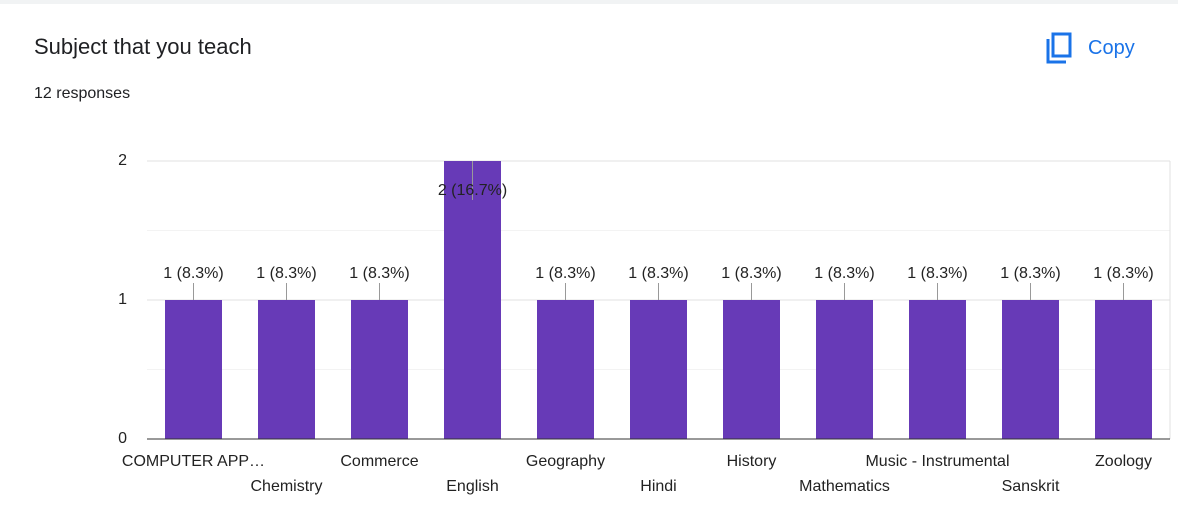 This screenshot has width=1178, height=525. Describe the element at coordinates (1123, 461) in the screenshot. I see `x-tick-label: Zoology` at that location.